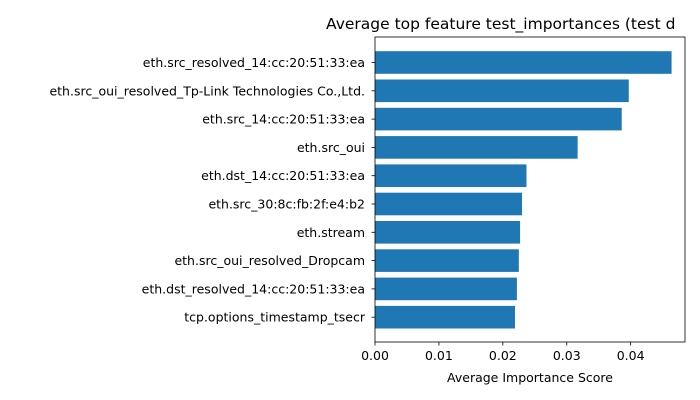 This screenshot has width=700, height=400. I want to click on x-tick-label: 0.04, so click(631, 355).